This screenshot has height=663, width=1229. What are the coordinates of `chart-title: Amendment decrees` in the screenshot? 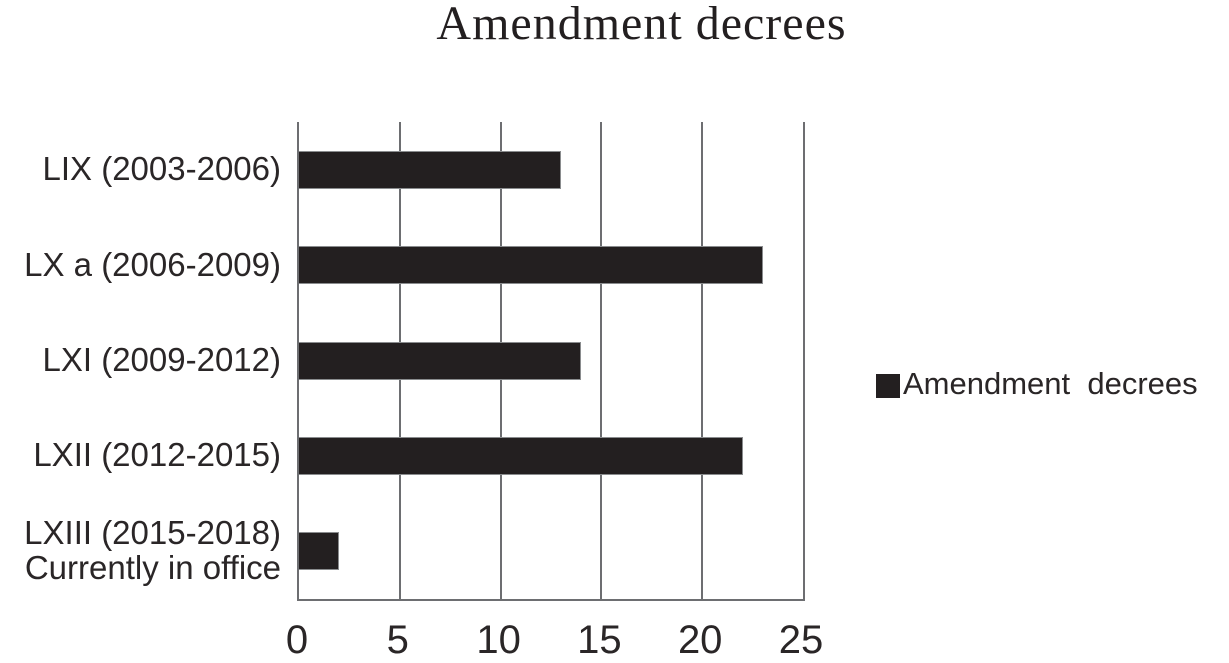 It's located at (641, 25).